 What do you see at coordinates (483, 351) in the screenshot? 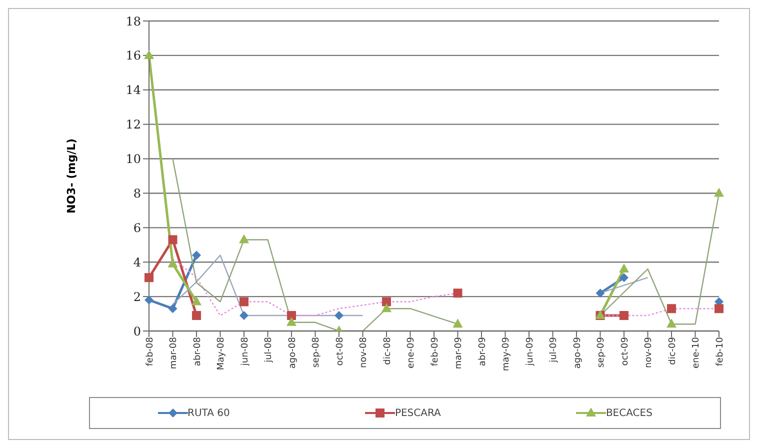
I see `x-tick-label: abr-09` at bounding box center [483, 351].